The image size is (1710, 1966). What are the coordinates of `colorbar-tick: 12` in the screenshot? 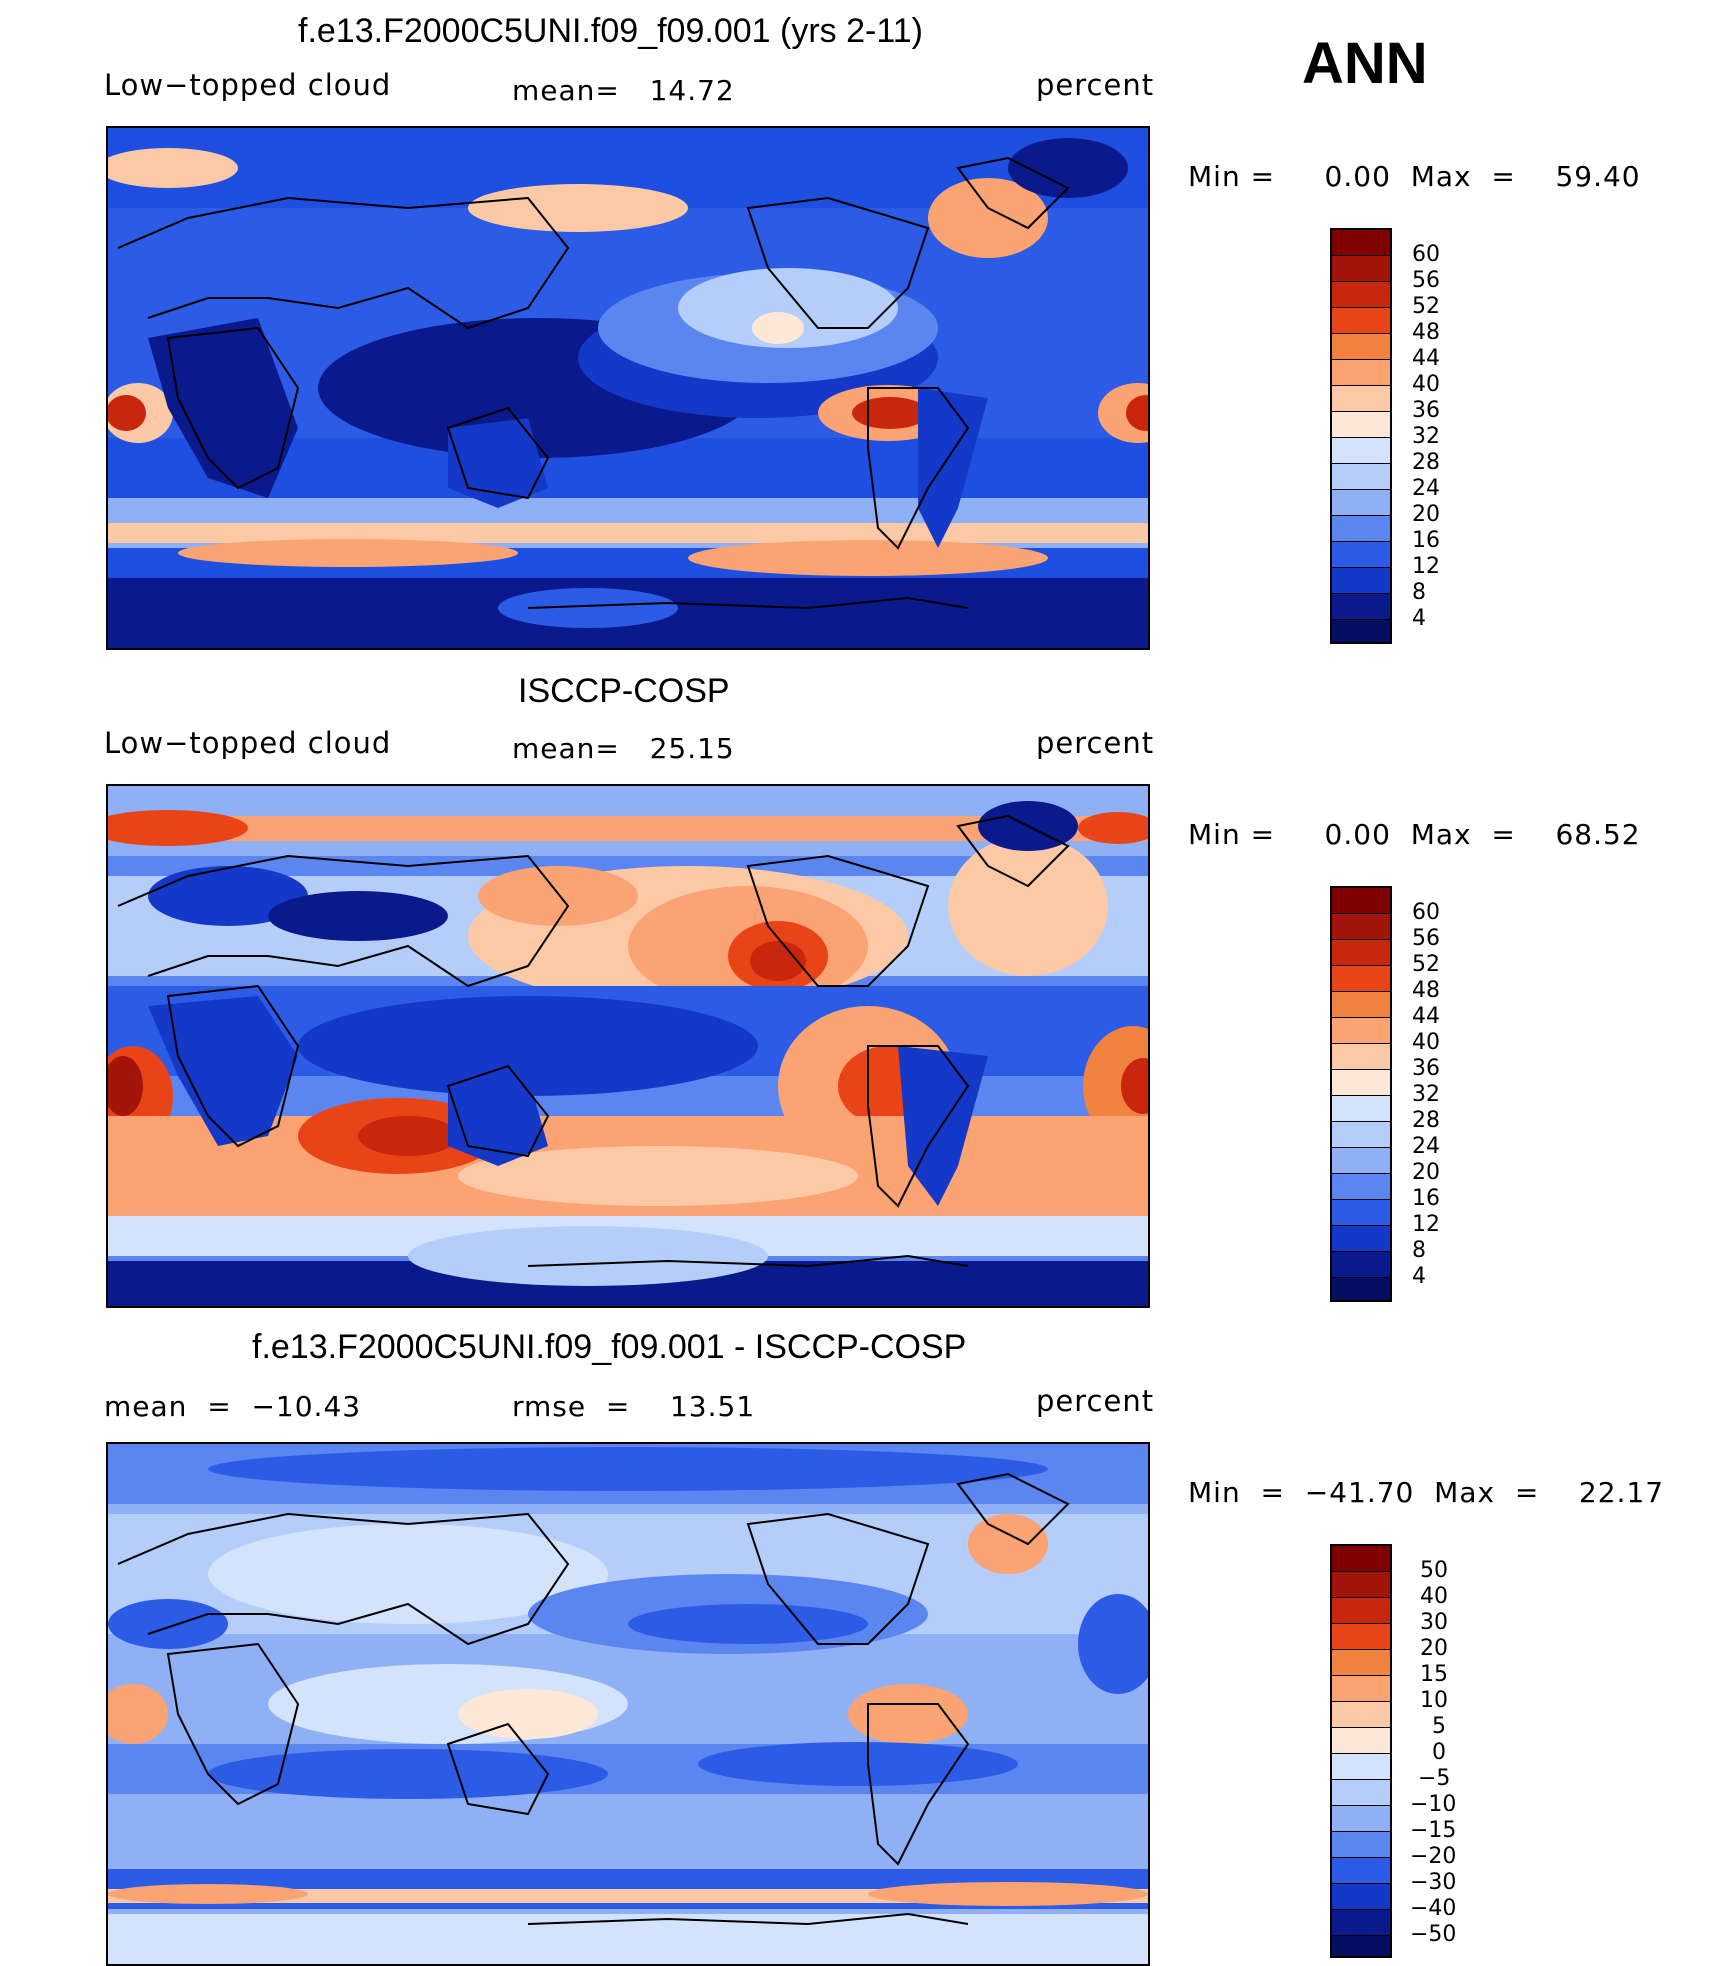 It's located at (1426, 566).